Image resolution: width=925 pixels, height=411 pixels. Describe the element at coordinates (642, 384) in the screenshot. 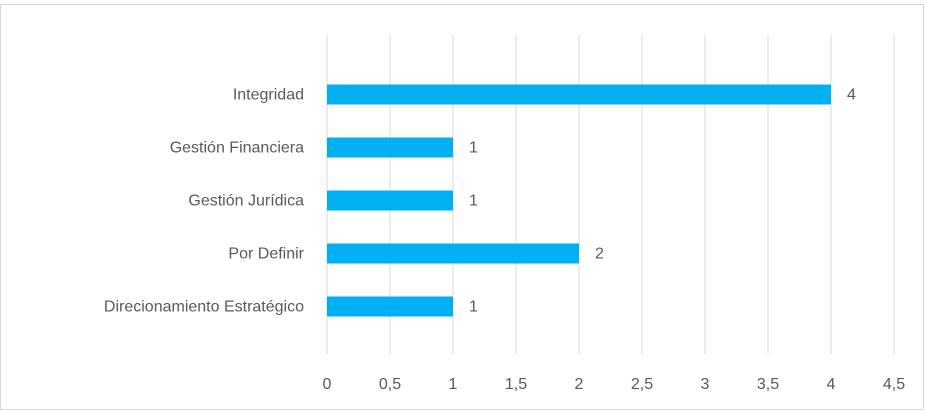

I see `x-tick-label: 2,5` at that location.